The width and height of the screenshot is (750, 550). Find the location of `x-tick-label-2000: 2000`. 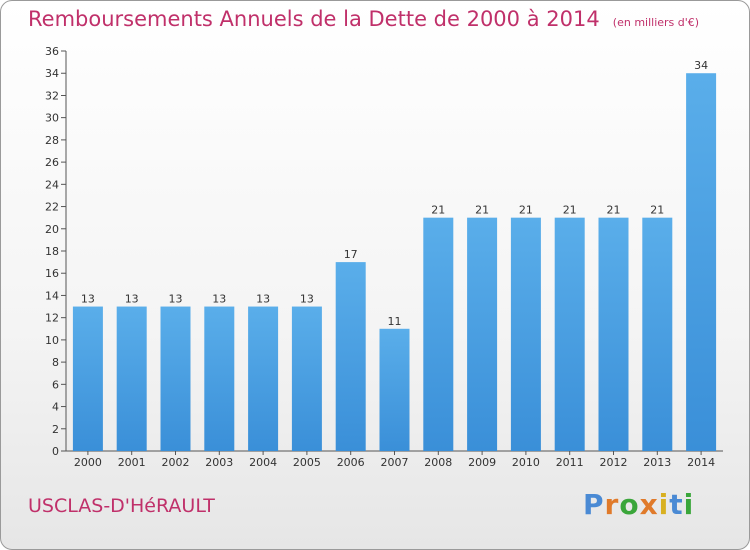

x-tick-label-2000: 2000 is located at coordinates (88, 462).